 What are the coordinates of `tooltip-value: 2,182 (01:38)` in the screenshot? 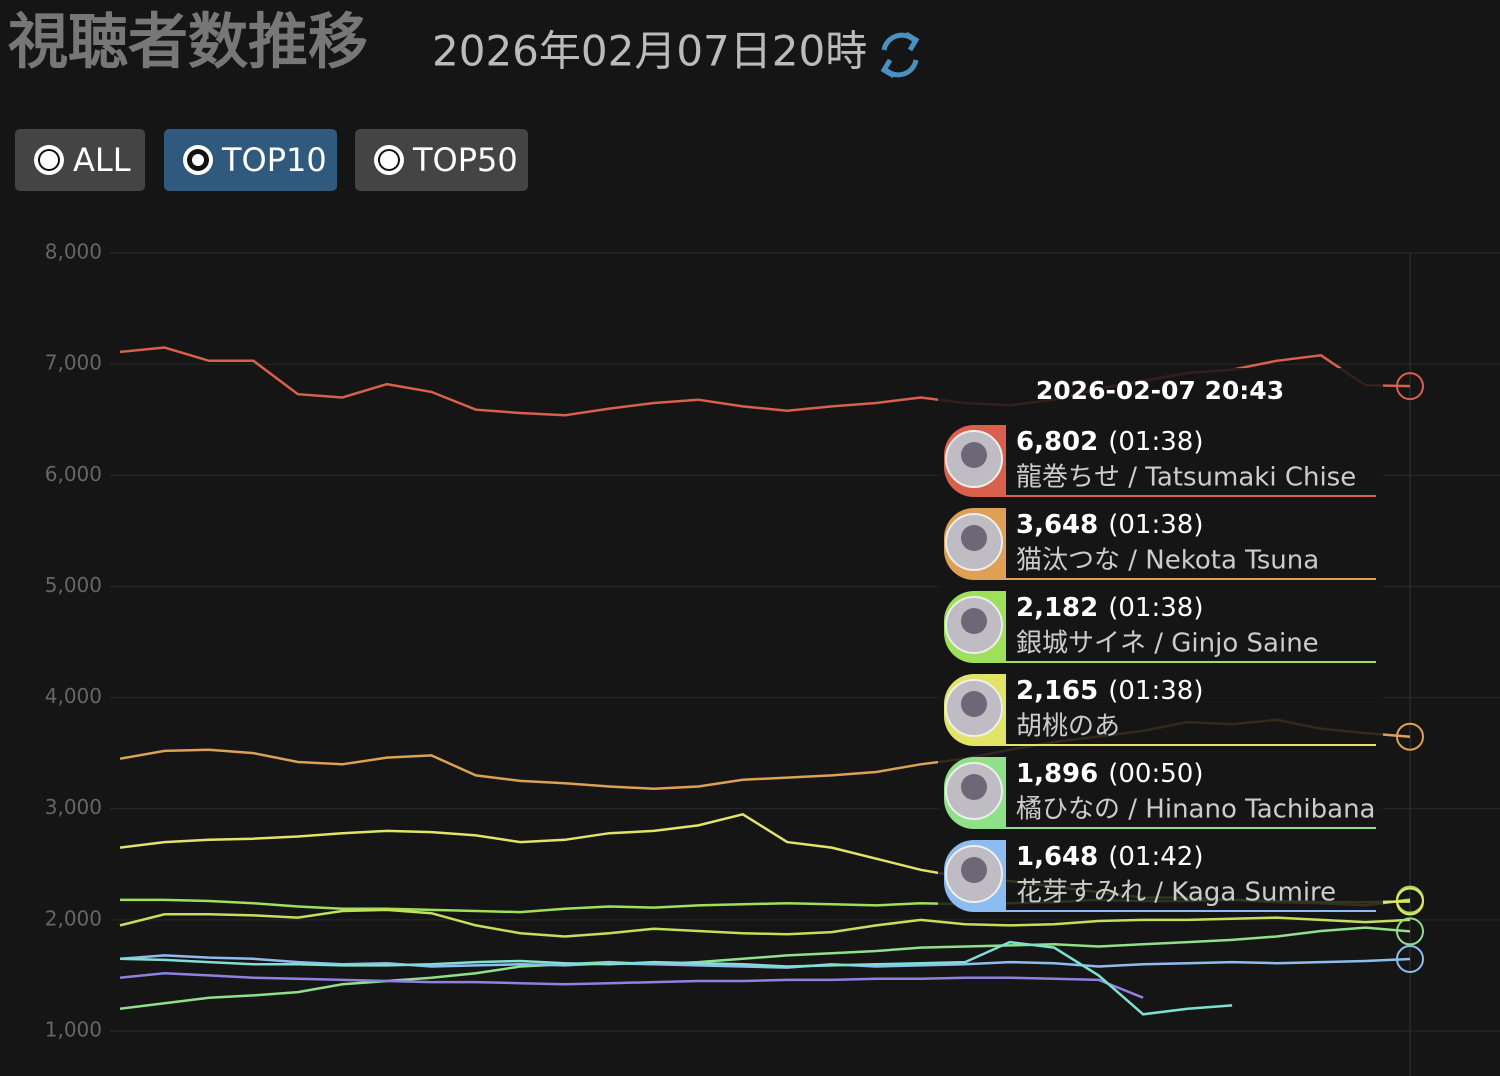 It's located at (1109, 608).